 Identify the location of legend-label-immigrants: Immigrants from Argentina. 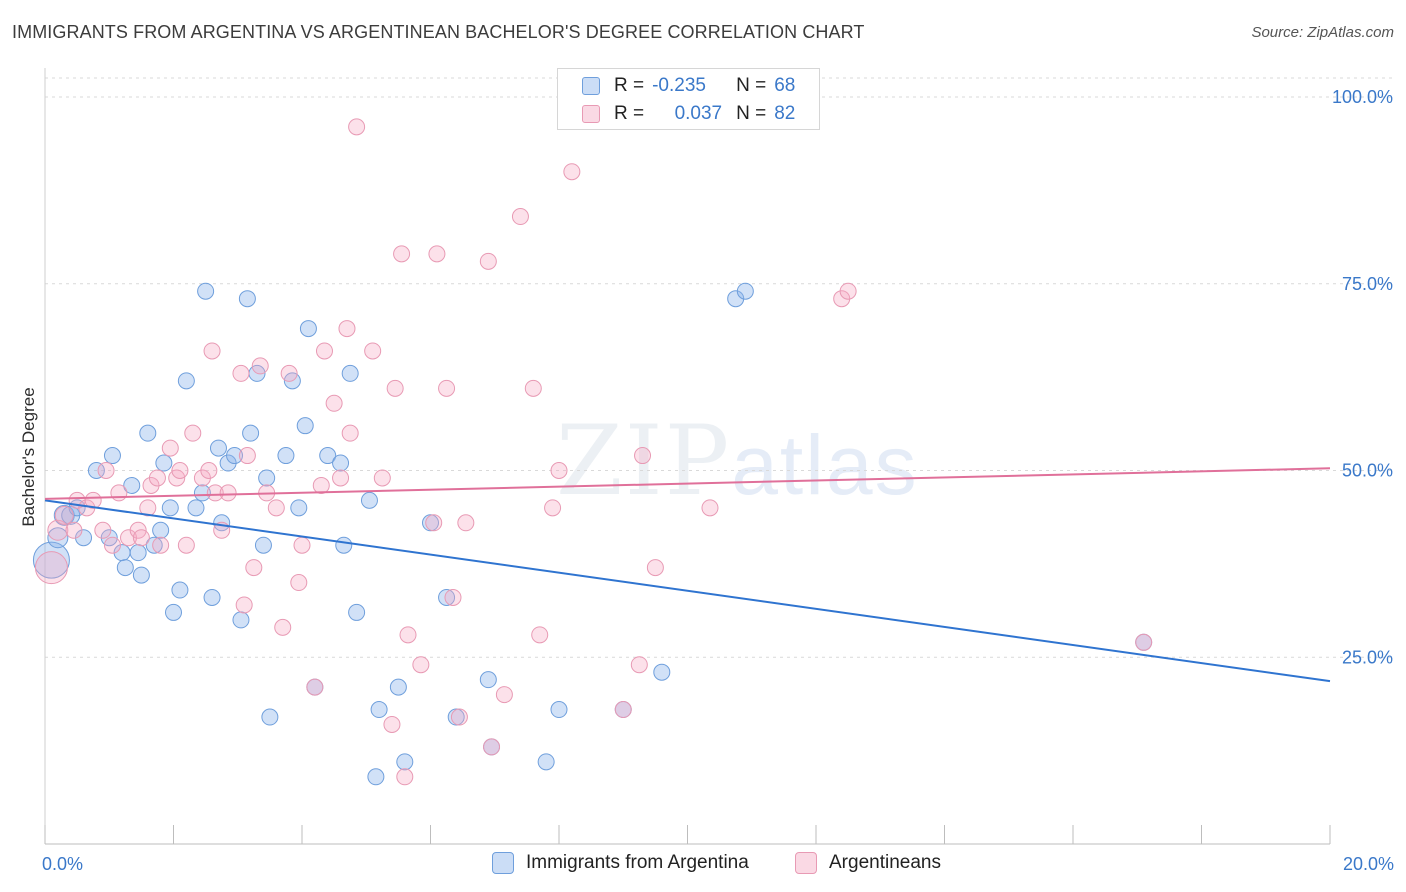
(637, 862).